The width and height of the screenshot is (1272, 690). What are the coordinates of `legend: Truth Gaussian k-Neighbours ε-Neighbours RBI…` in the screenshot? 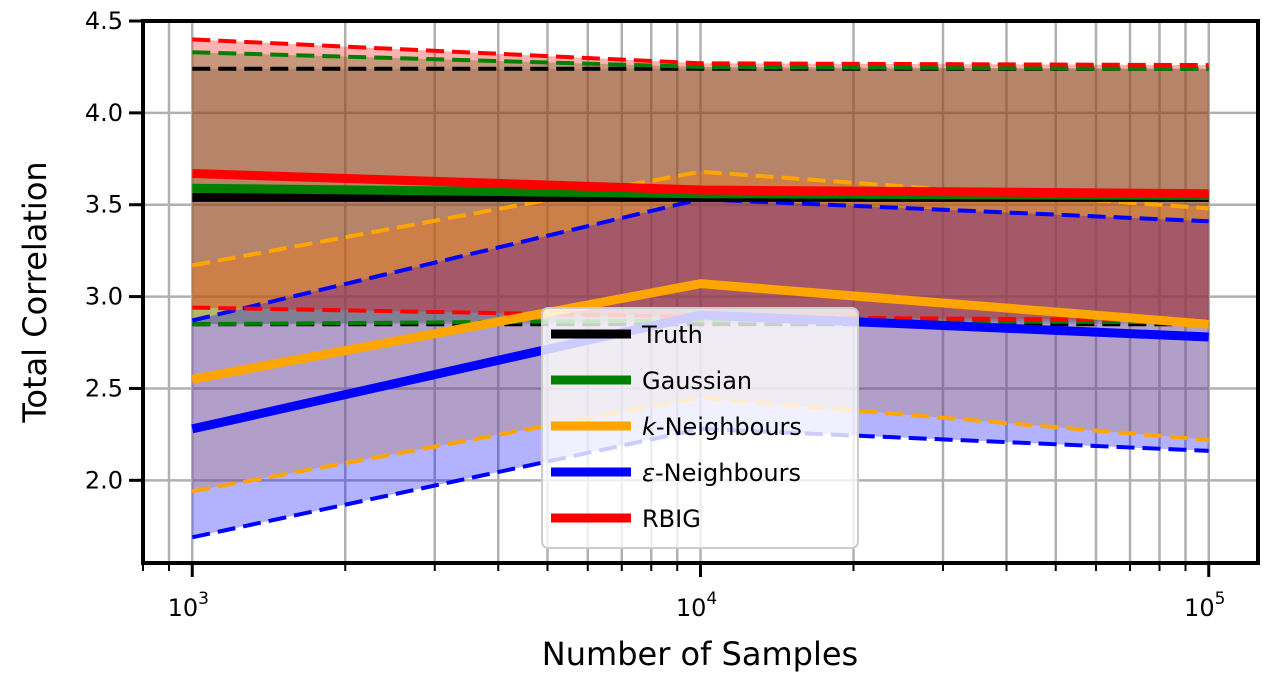 It's located at (700, 428).